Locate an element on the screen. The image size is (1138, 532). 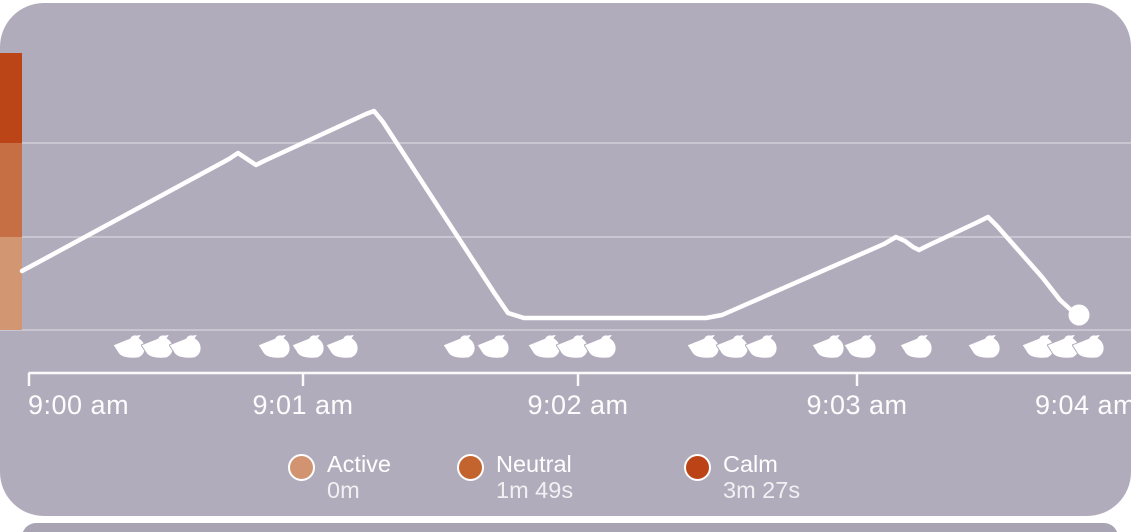
legend-item-calm: Calm 3m 27s is located at coordinates (742, 477).